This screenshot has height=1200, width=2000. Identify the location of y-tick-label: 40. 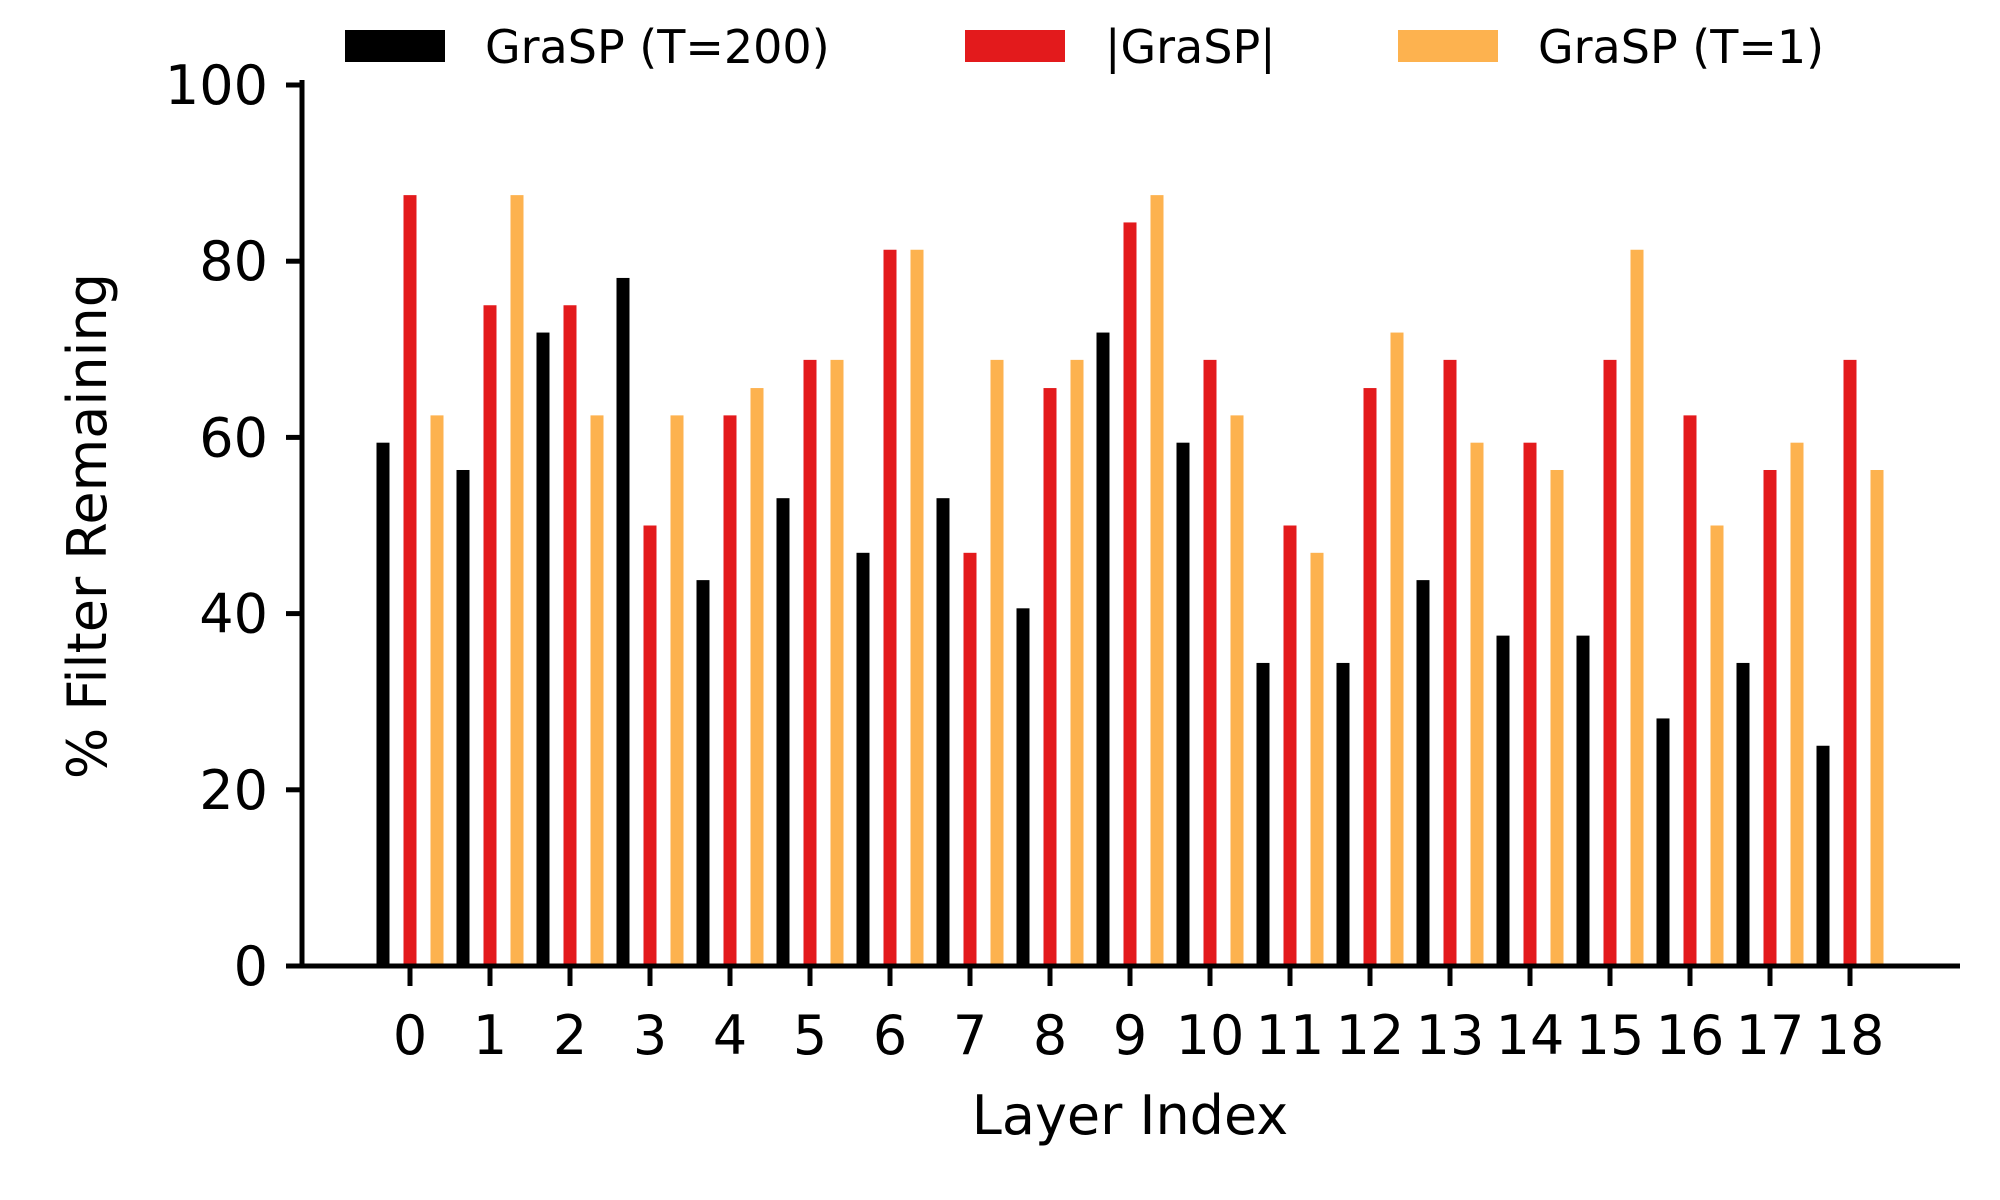
(233, 614).